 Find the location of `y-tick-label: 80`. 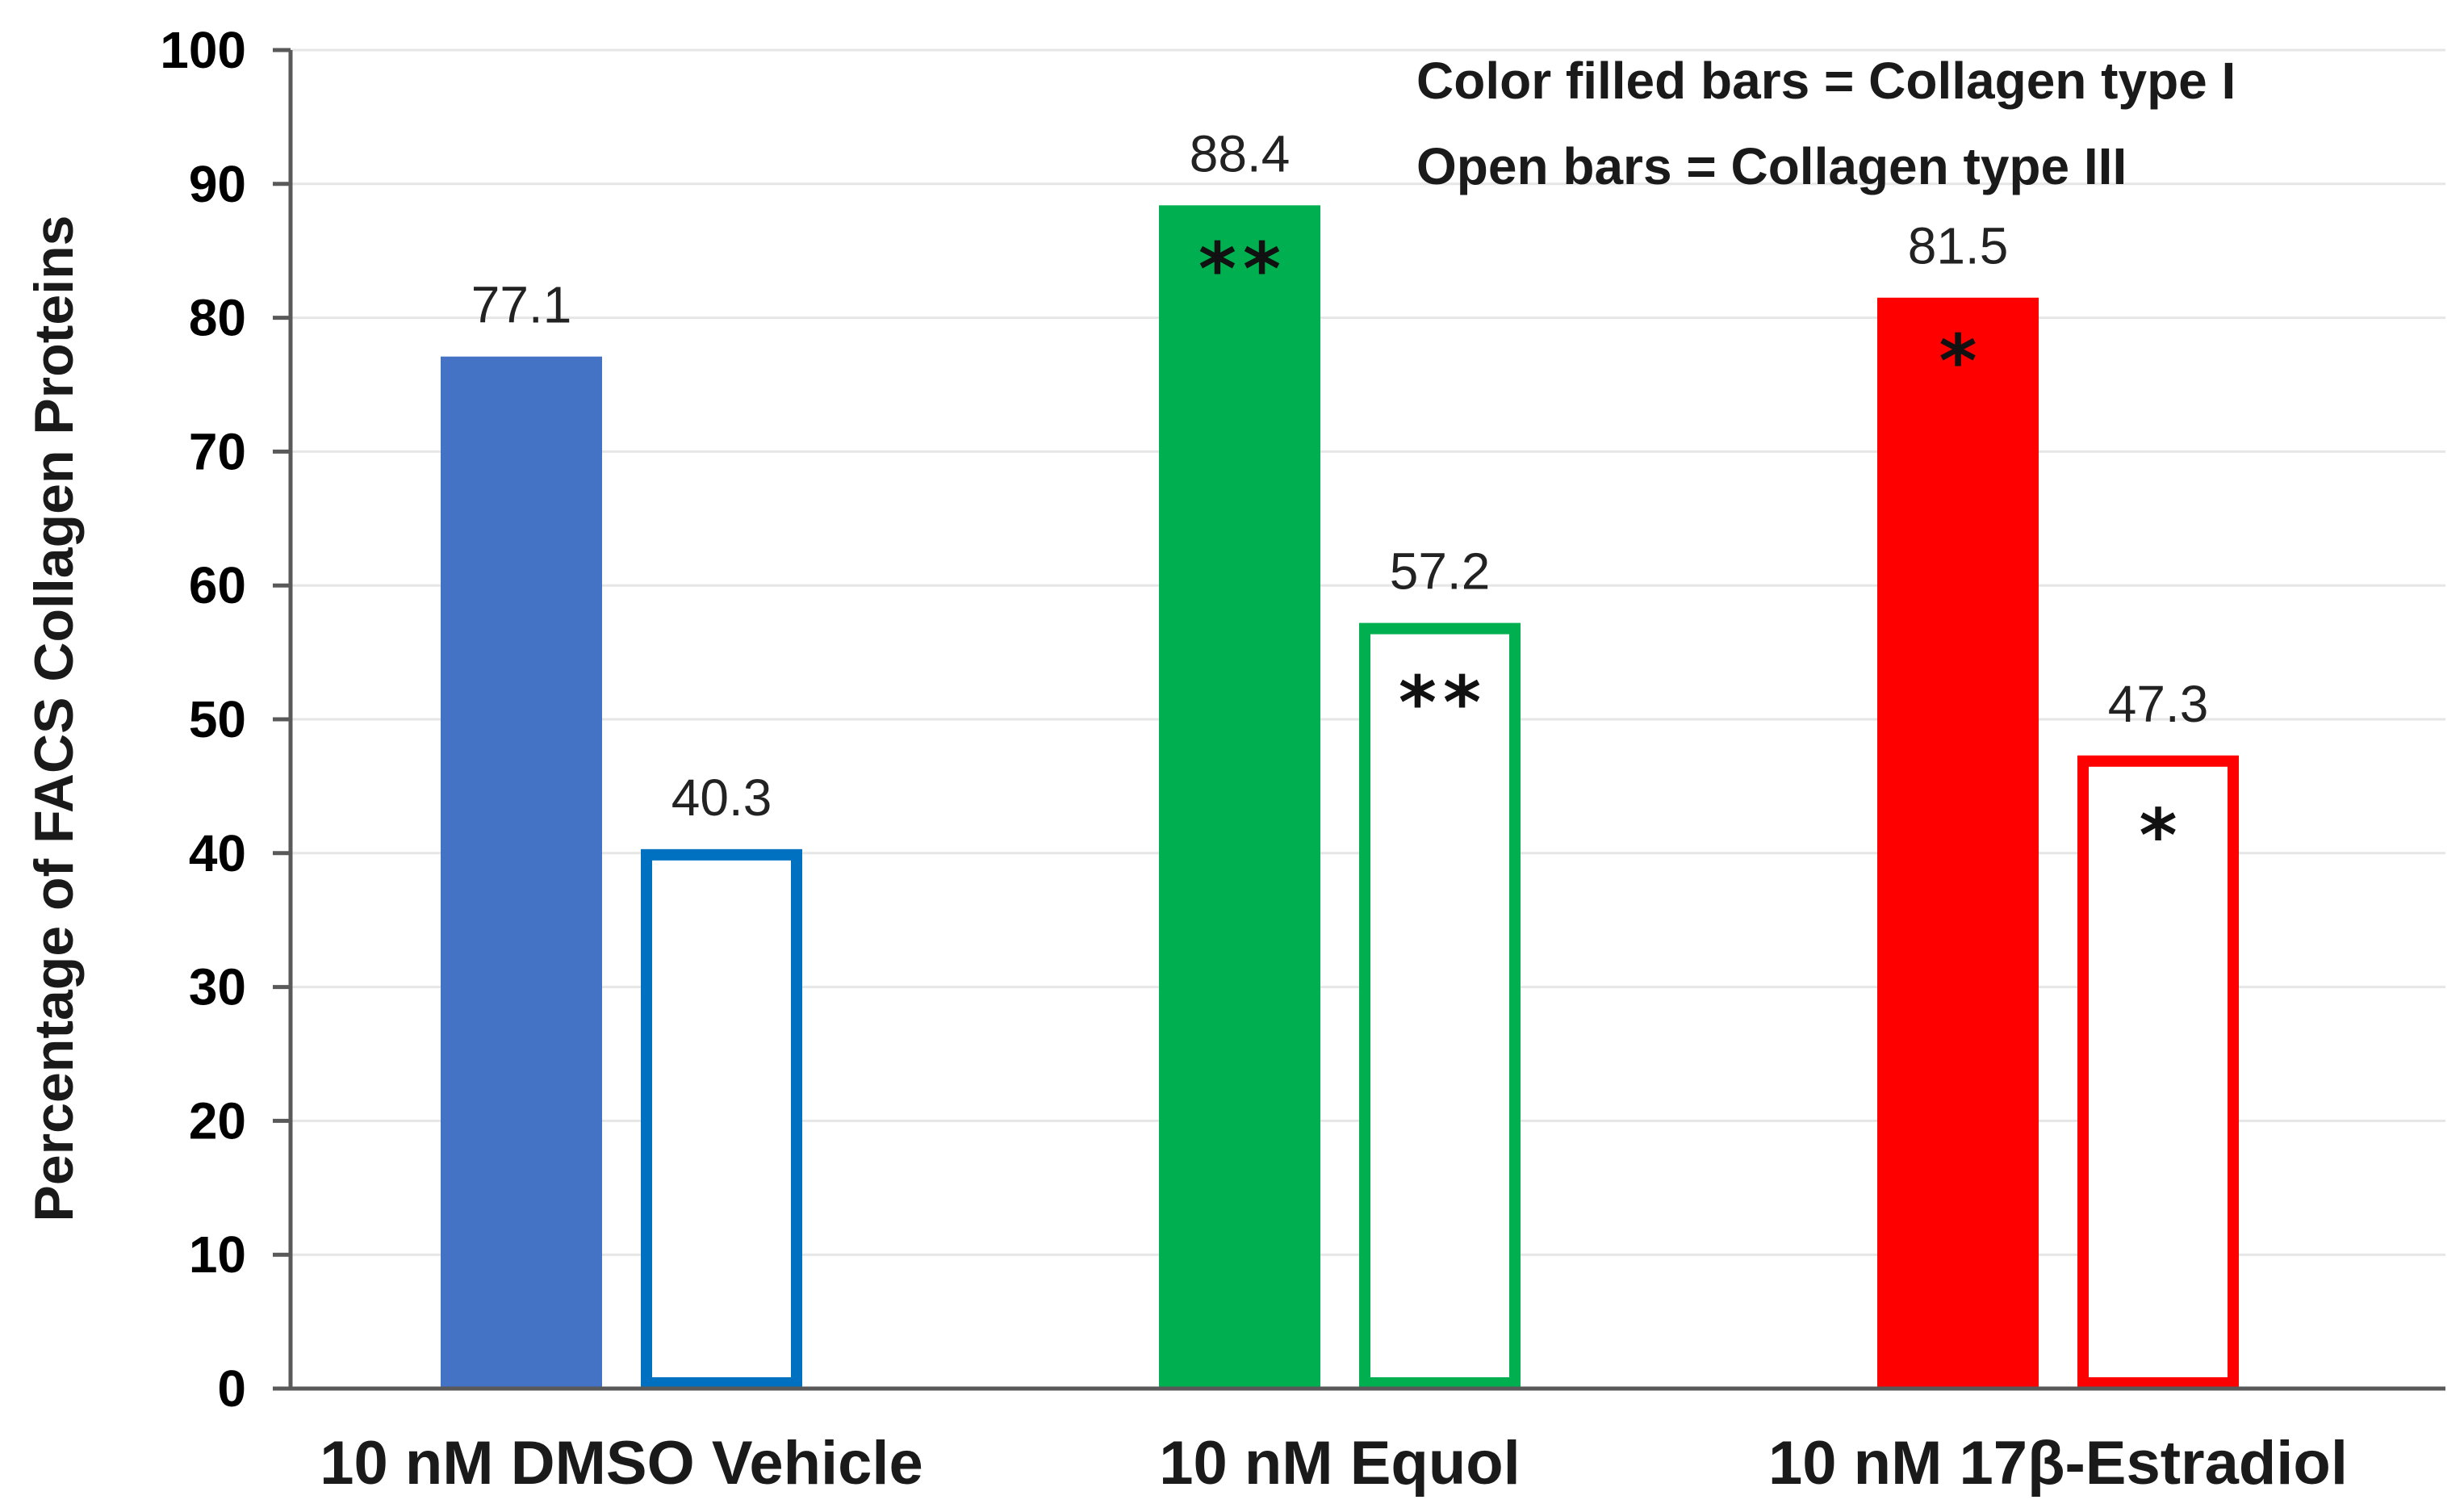

y-tick-label: 80 is located at coordinates (217, 318).